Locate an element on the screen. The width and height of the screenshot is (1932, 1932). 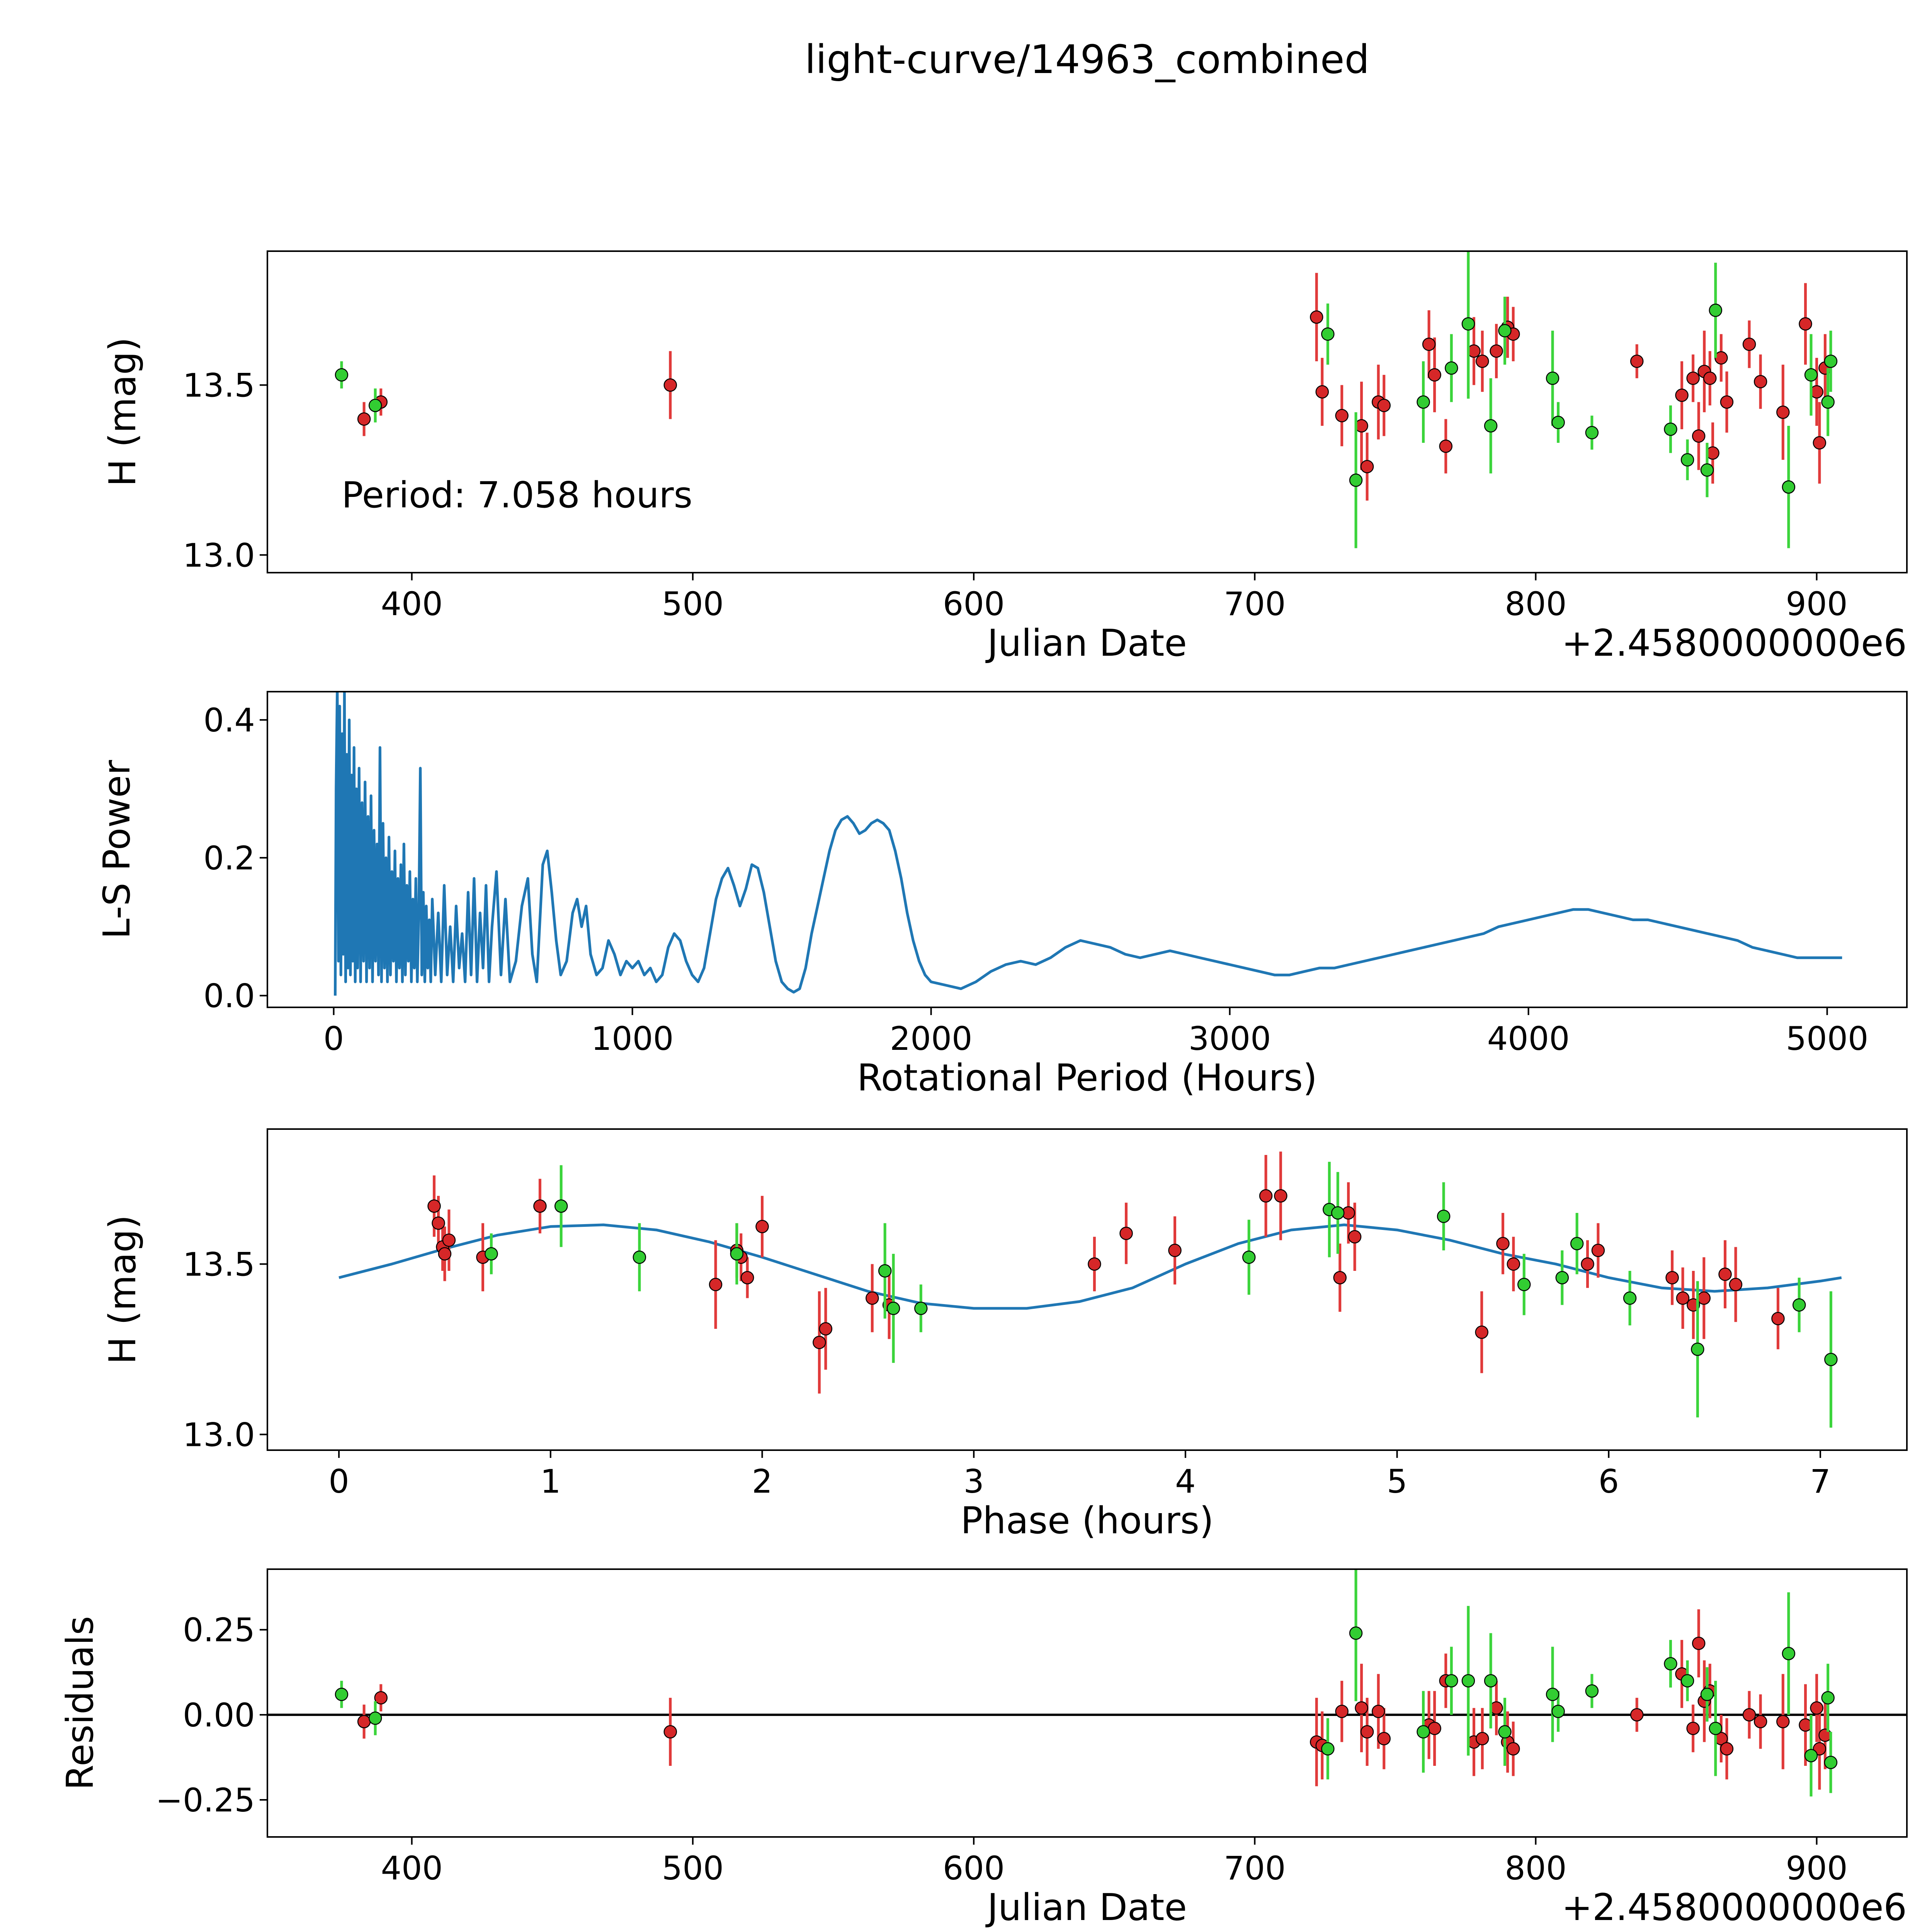
x-tick-label: 900 is located at coordinates (1816, 1868).